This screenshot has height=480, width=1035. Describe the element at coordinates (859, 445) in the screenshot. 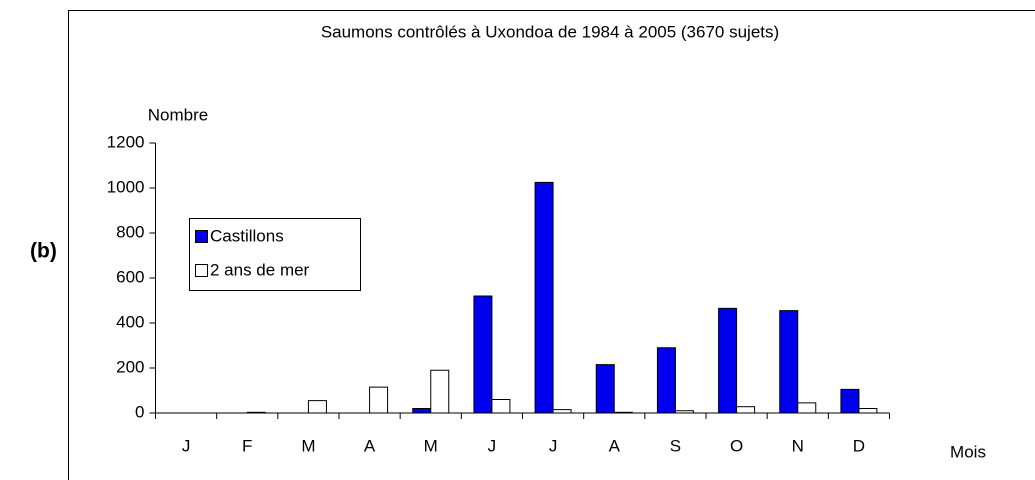

I see `x-tick-label: D` at that location.